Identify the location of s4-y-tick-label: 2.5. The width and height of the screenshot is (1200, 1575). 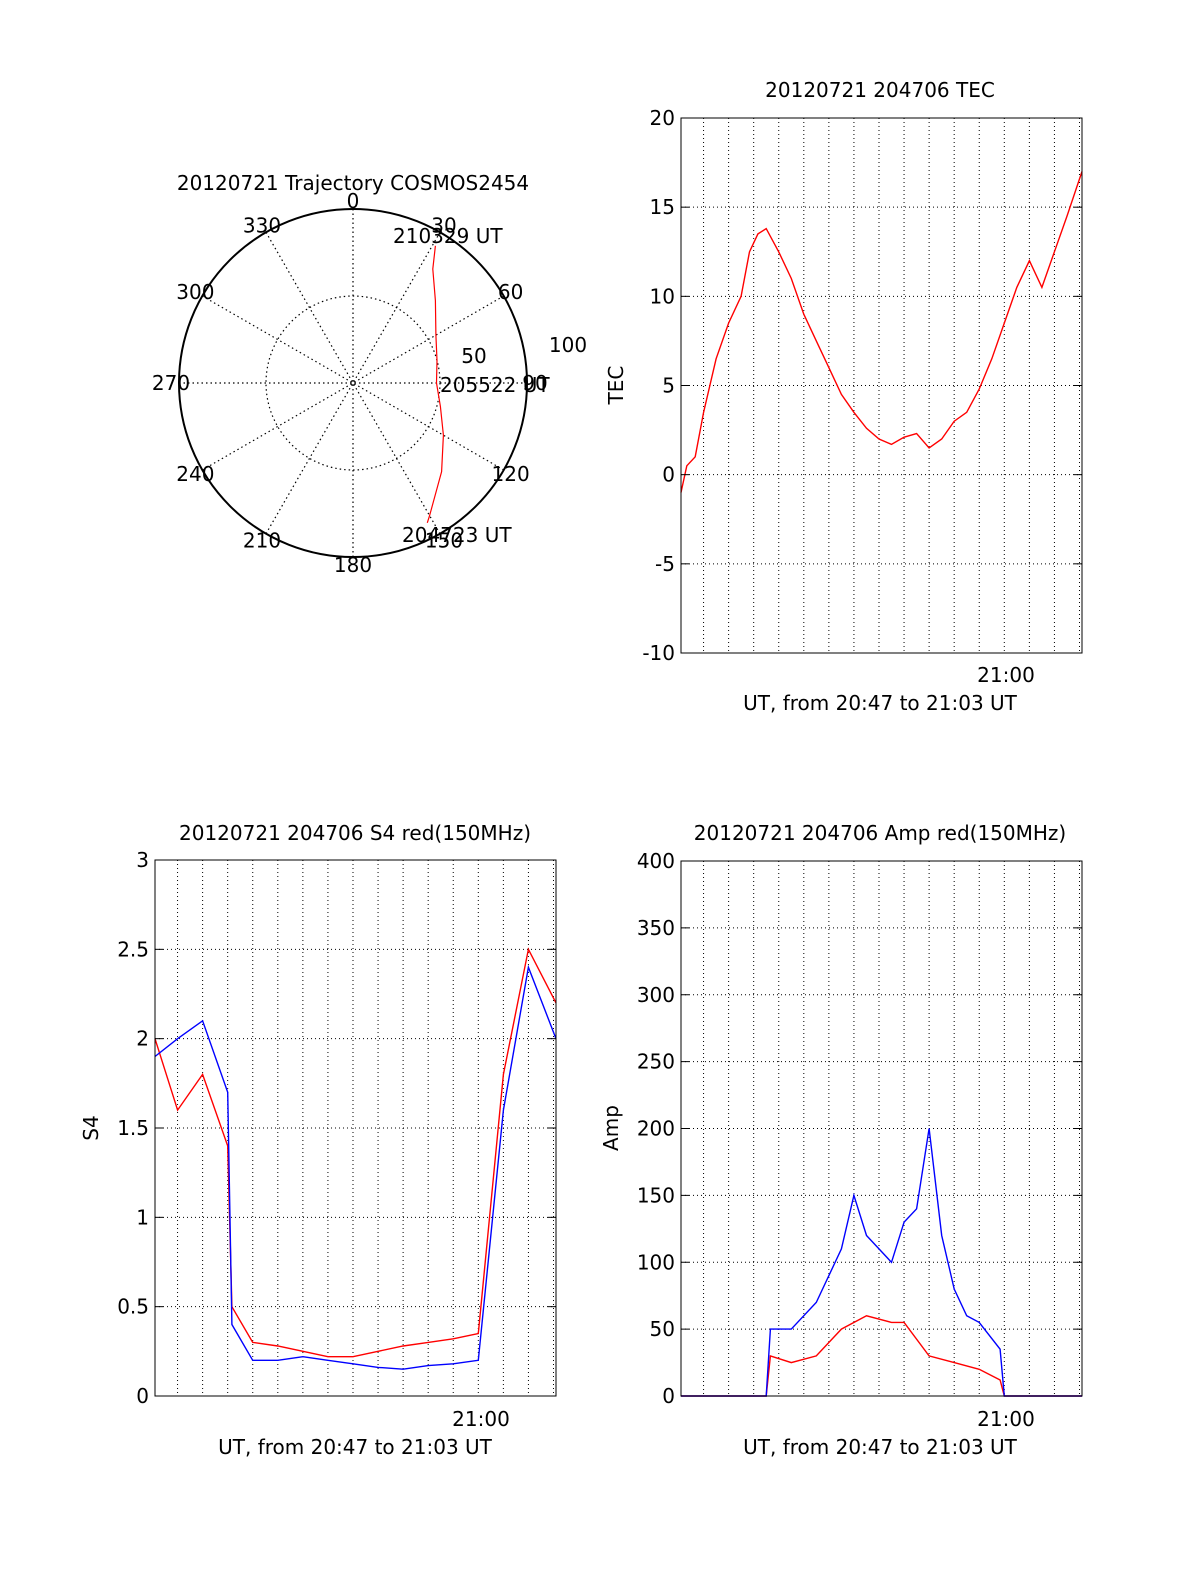
(133, 949).